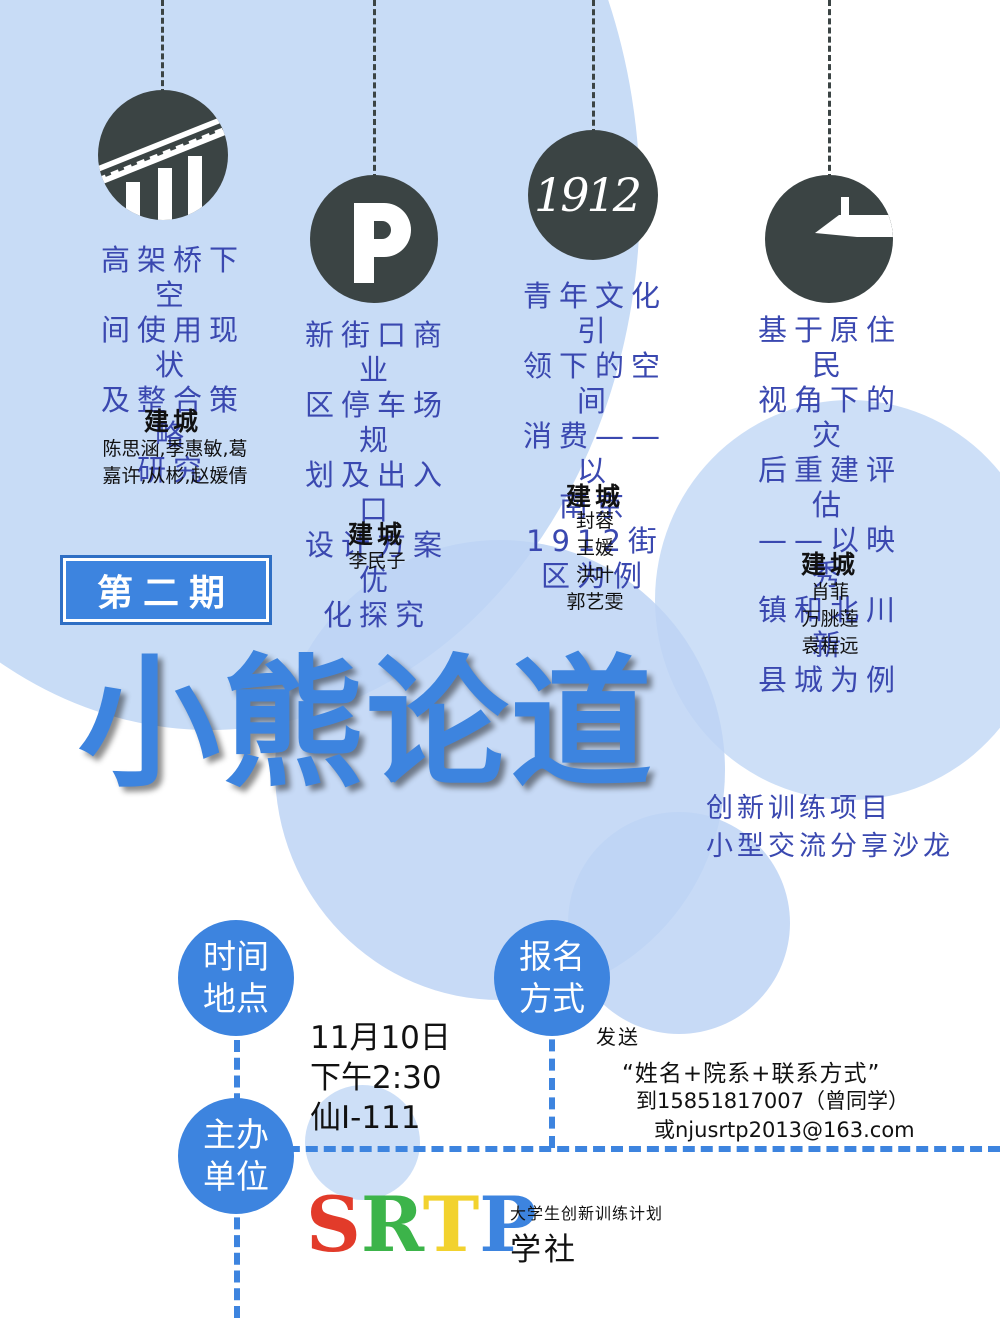 The width and height of the screenshot is (1000, 1319). Describe the element at coordinates (829, 239) in the screenshot. I see `house-roof-icon` at that location.